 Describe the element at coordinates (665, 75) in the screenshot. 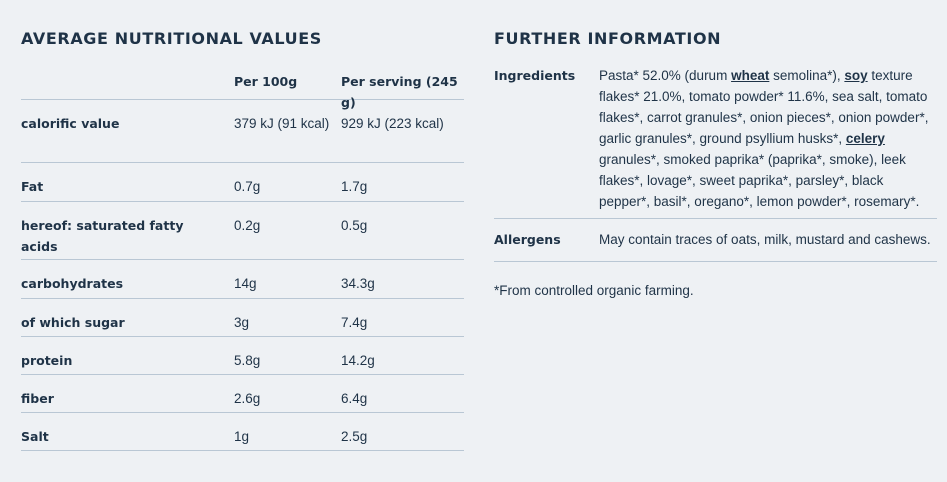

I see `ingredients-text-part: Pasta* 52.0% (durum` at that location.